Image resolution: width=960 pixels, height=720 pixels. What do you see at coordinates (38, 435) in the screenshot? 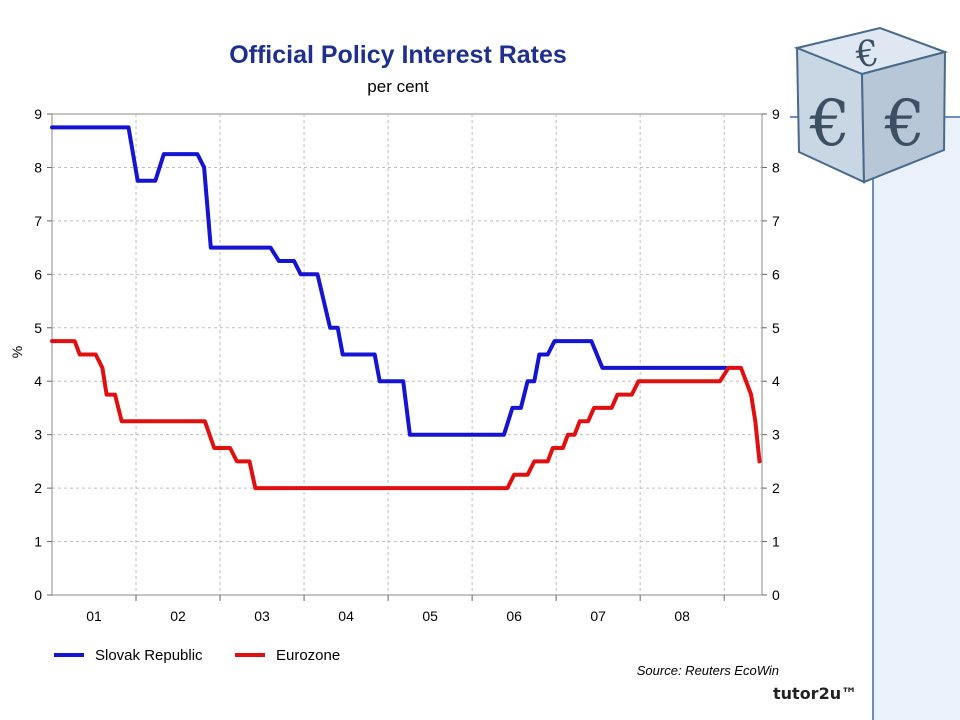
I see `y-tick-label-left: 3` at bounding box center [38, 435].